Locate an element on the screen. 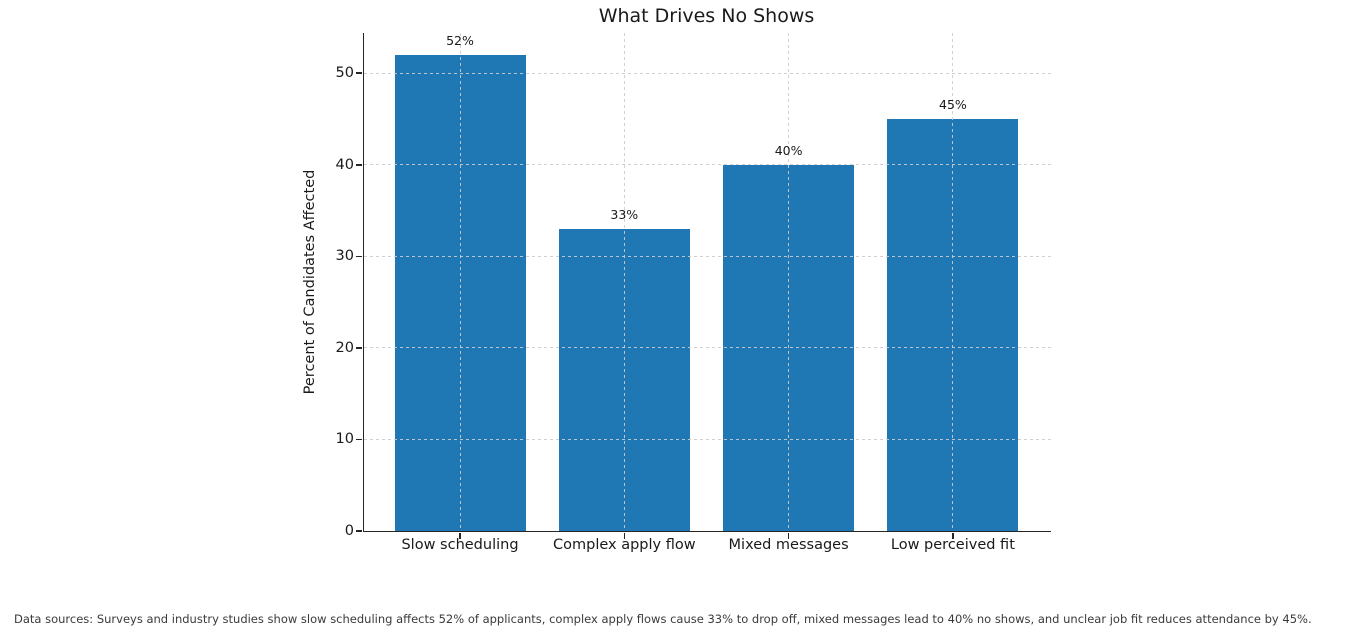  chart-title: What Drives No Shows is located at coordinates (706, 16).